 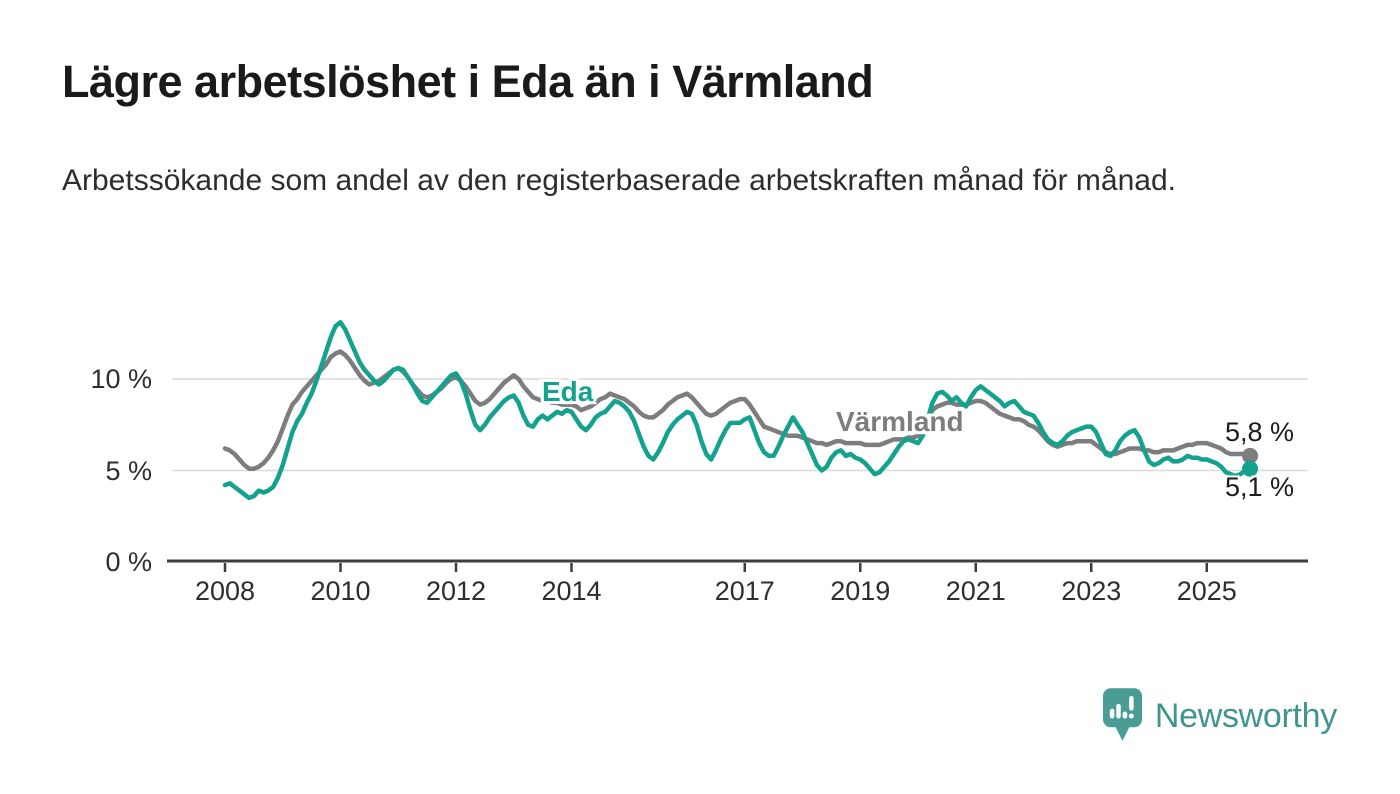 I want to click on end-value-label-varmland: 5,8 %, so click(x=1260, y=432).